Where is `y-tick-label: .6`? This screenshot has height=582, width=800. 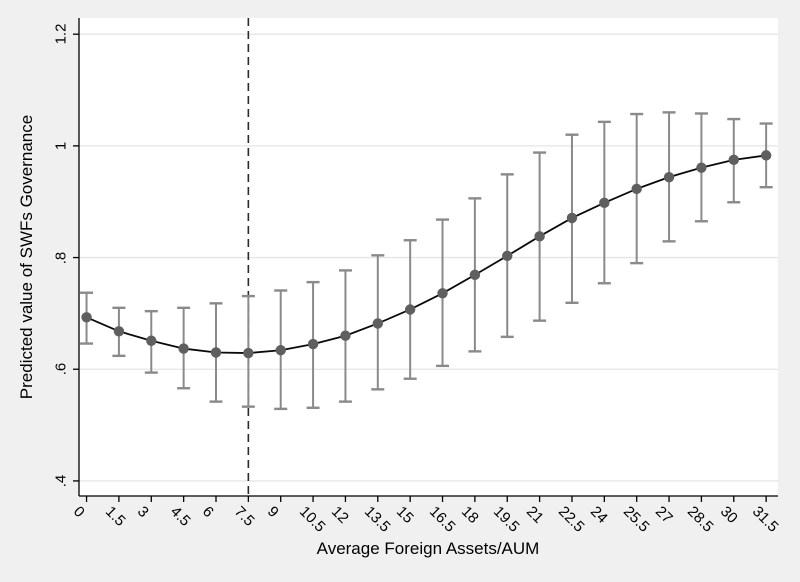 y-tick-label: .6 is located at coordinates (61, 369).